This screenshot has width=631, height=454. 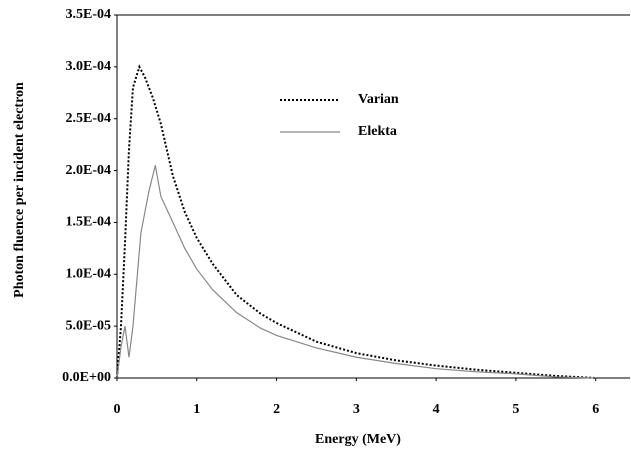 What do you see at coordinates (86, 377) in the screenshot?
I see `y-tick-label: 0.0E+00` at bounding box center [86, 377].